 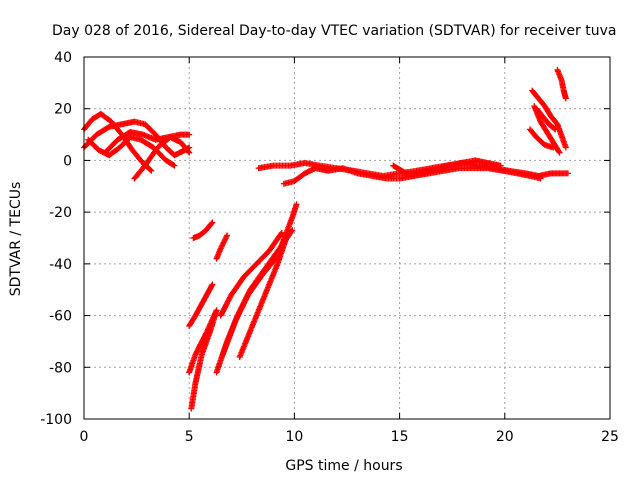 What do you see at coordinates (56, 420) in the screenshot?
I see `y-tick-label: -100` at bounding box center [56, 420].